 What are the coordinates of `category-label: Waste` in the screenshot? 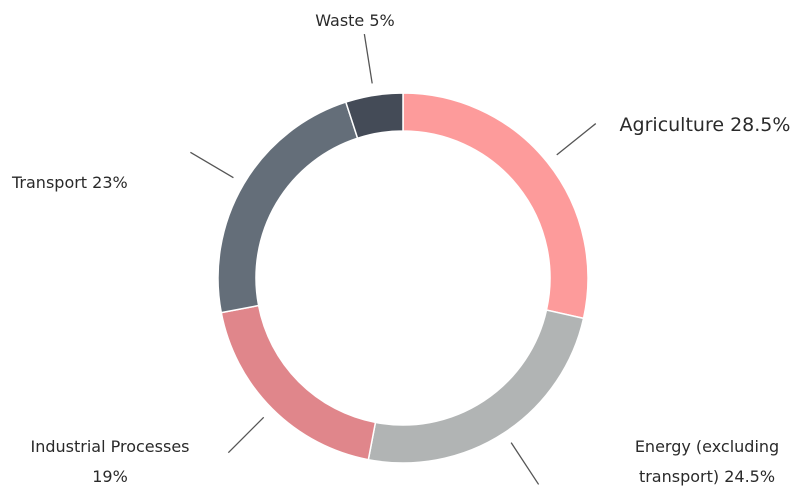 It's located at (340, 20).